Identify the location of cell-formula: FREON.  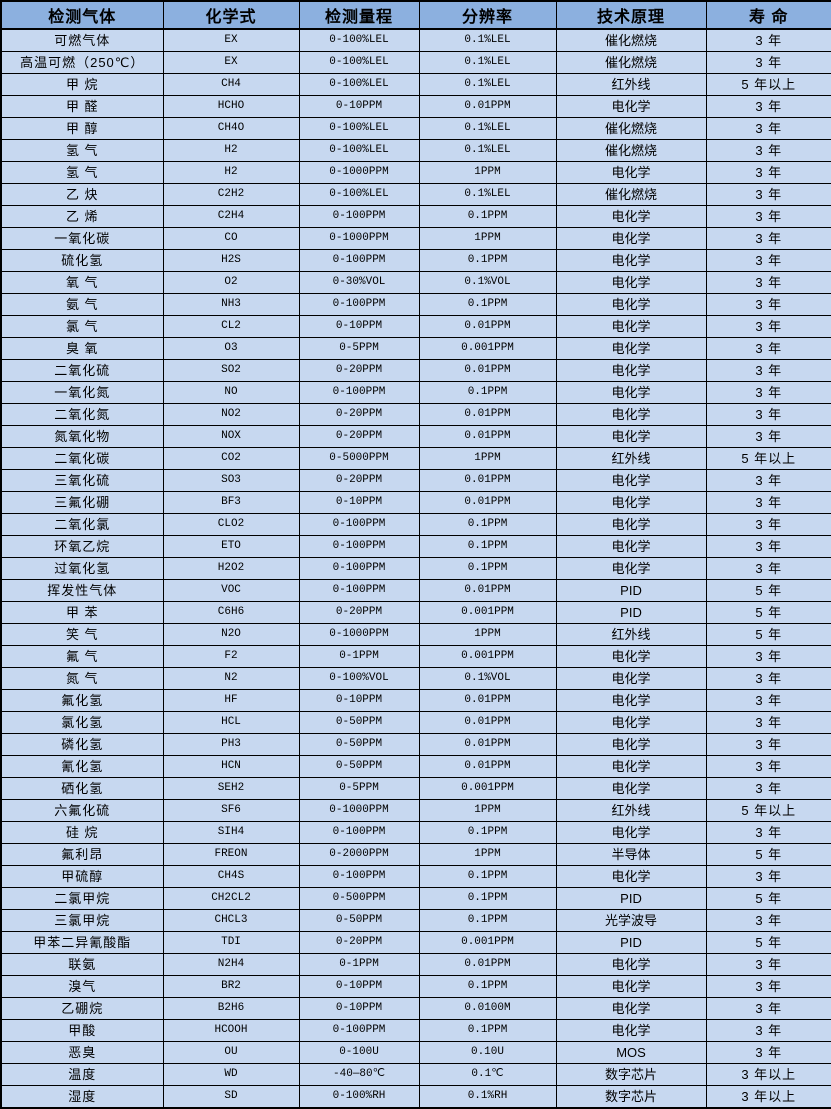
(231, 854).